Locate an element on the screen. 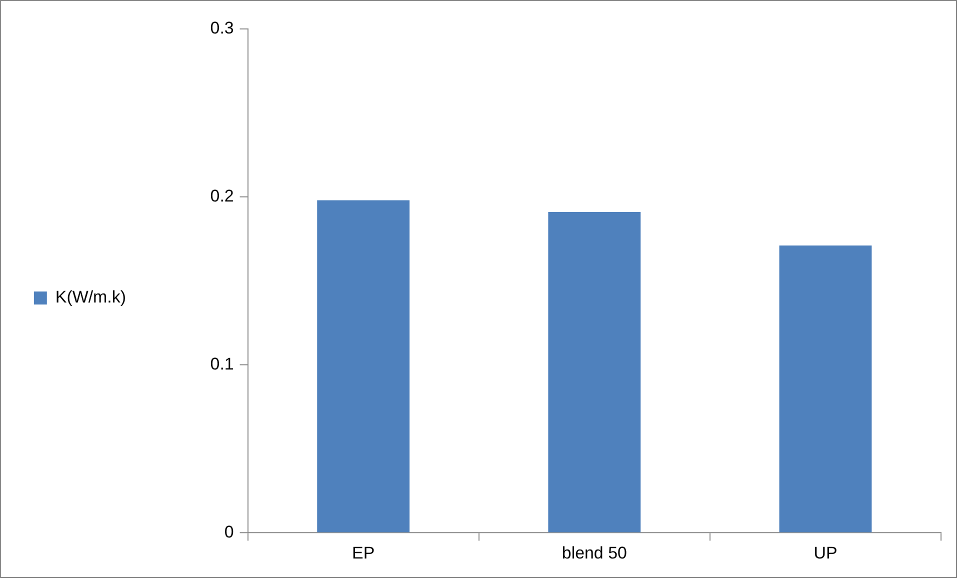  x-tick-label: EP is located at coordinates (363, 553).